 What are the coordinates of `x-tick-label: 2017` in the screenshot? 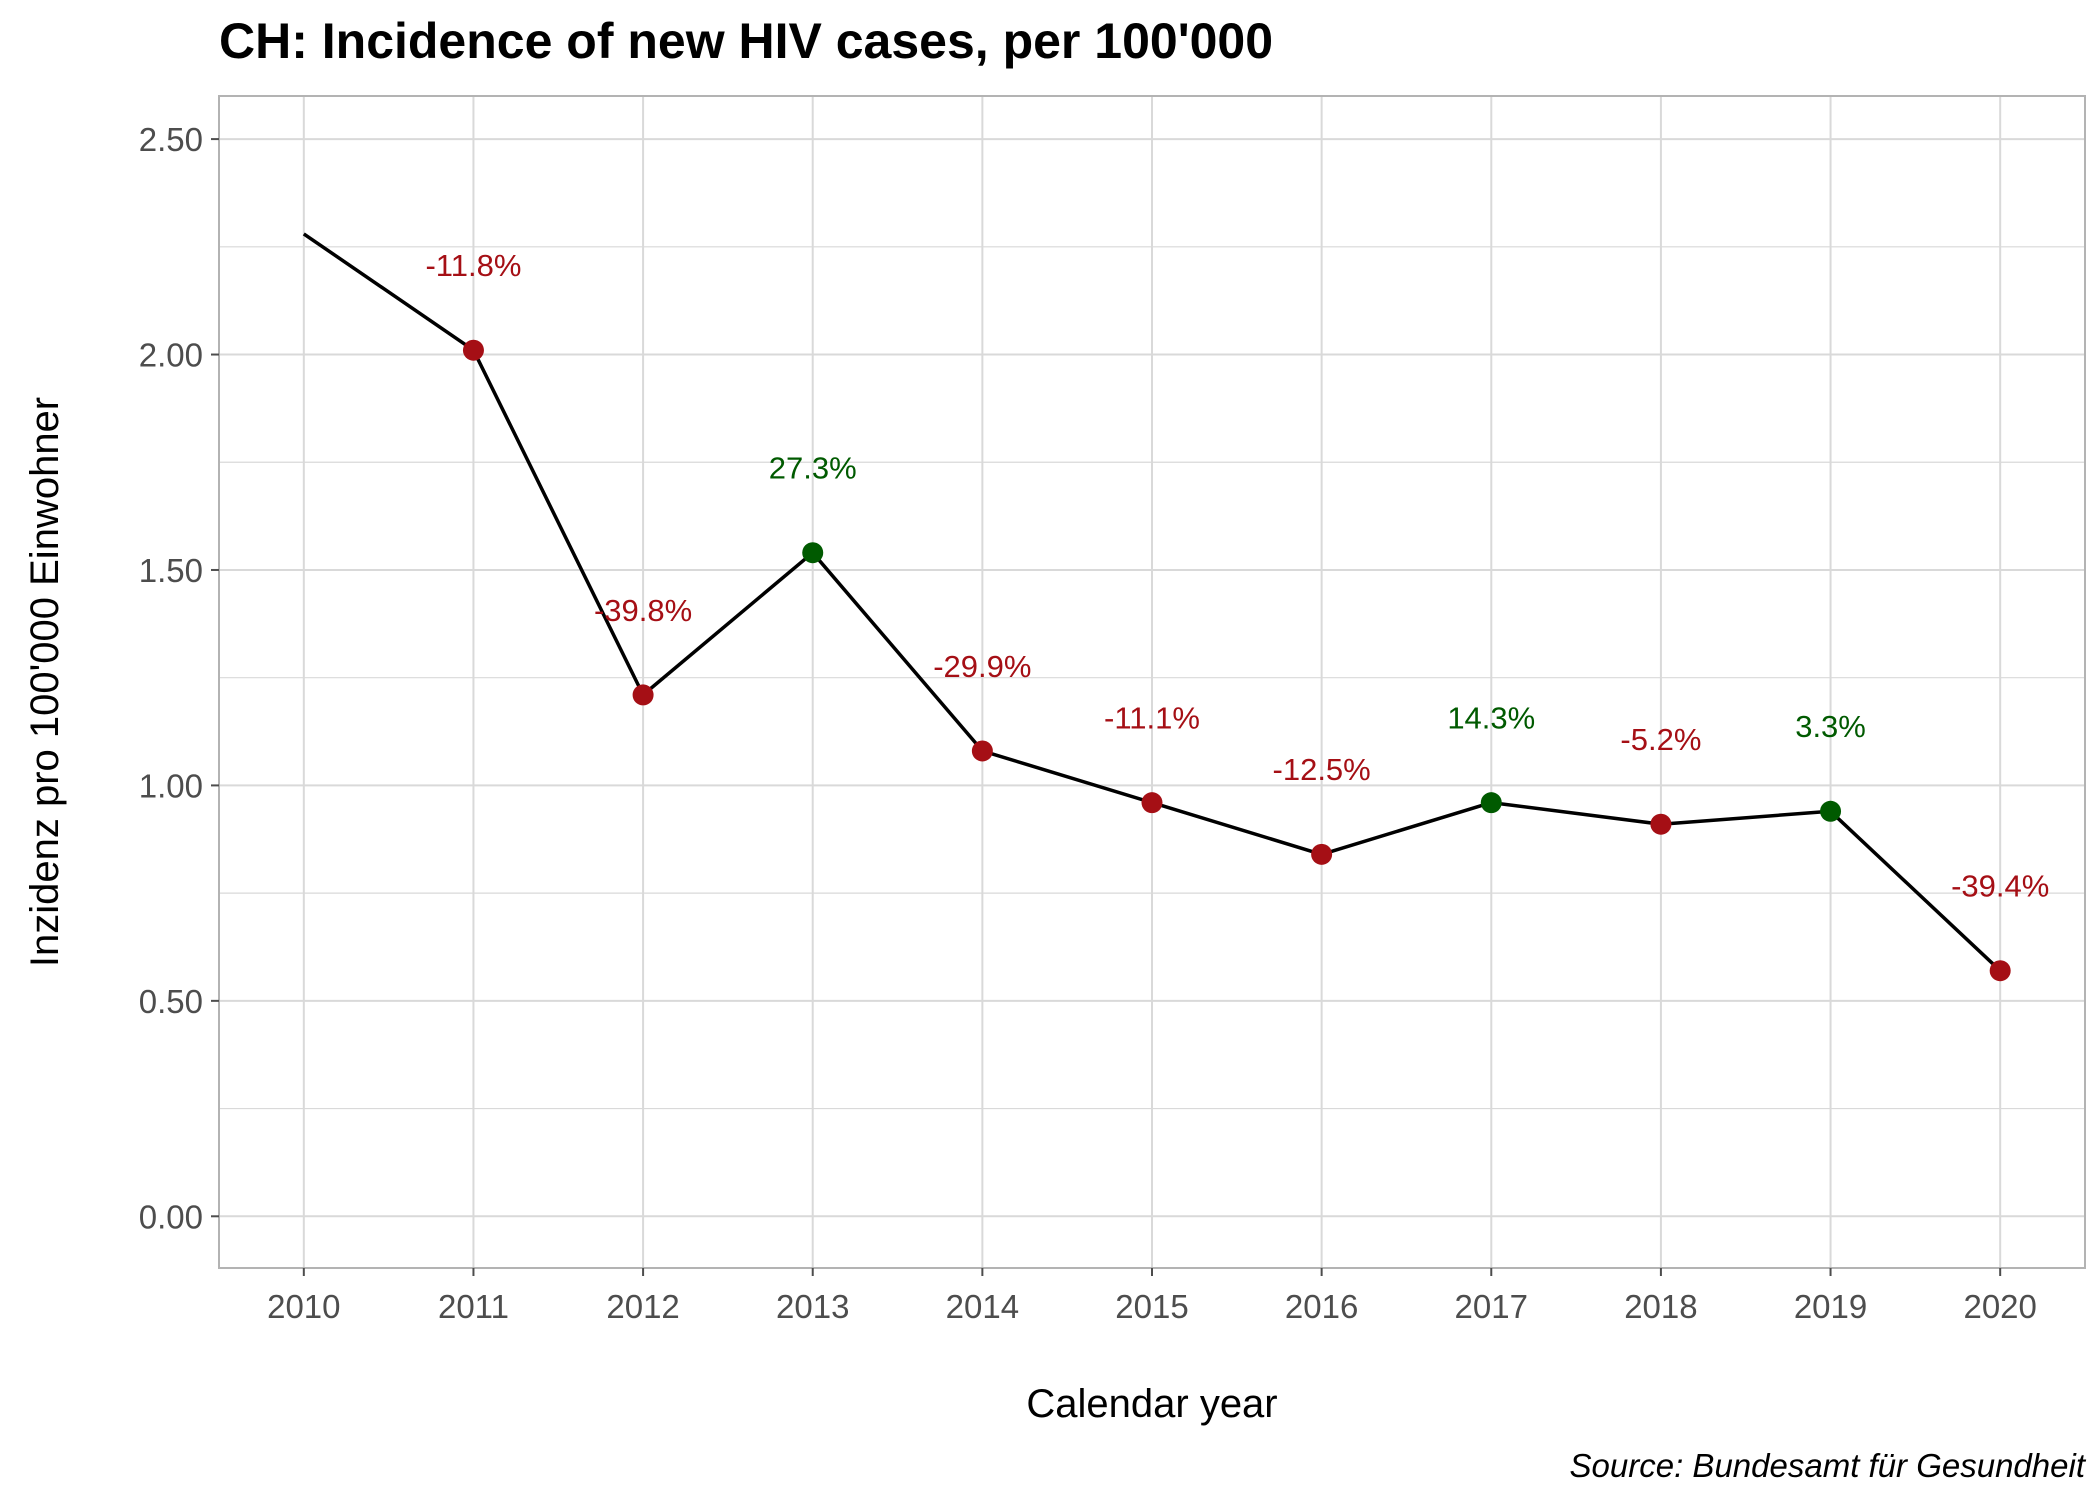 It's located at (1491, 1306).